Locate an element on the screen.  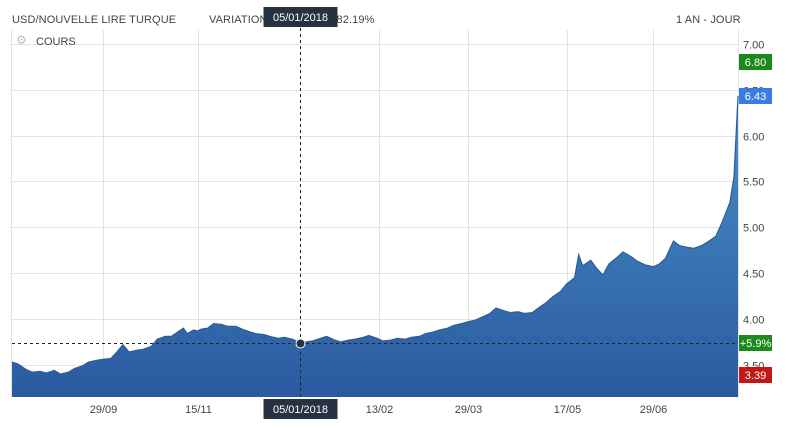
crosshair-point is located at coordinates (300, 343).